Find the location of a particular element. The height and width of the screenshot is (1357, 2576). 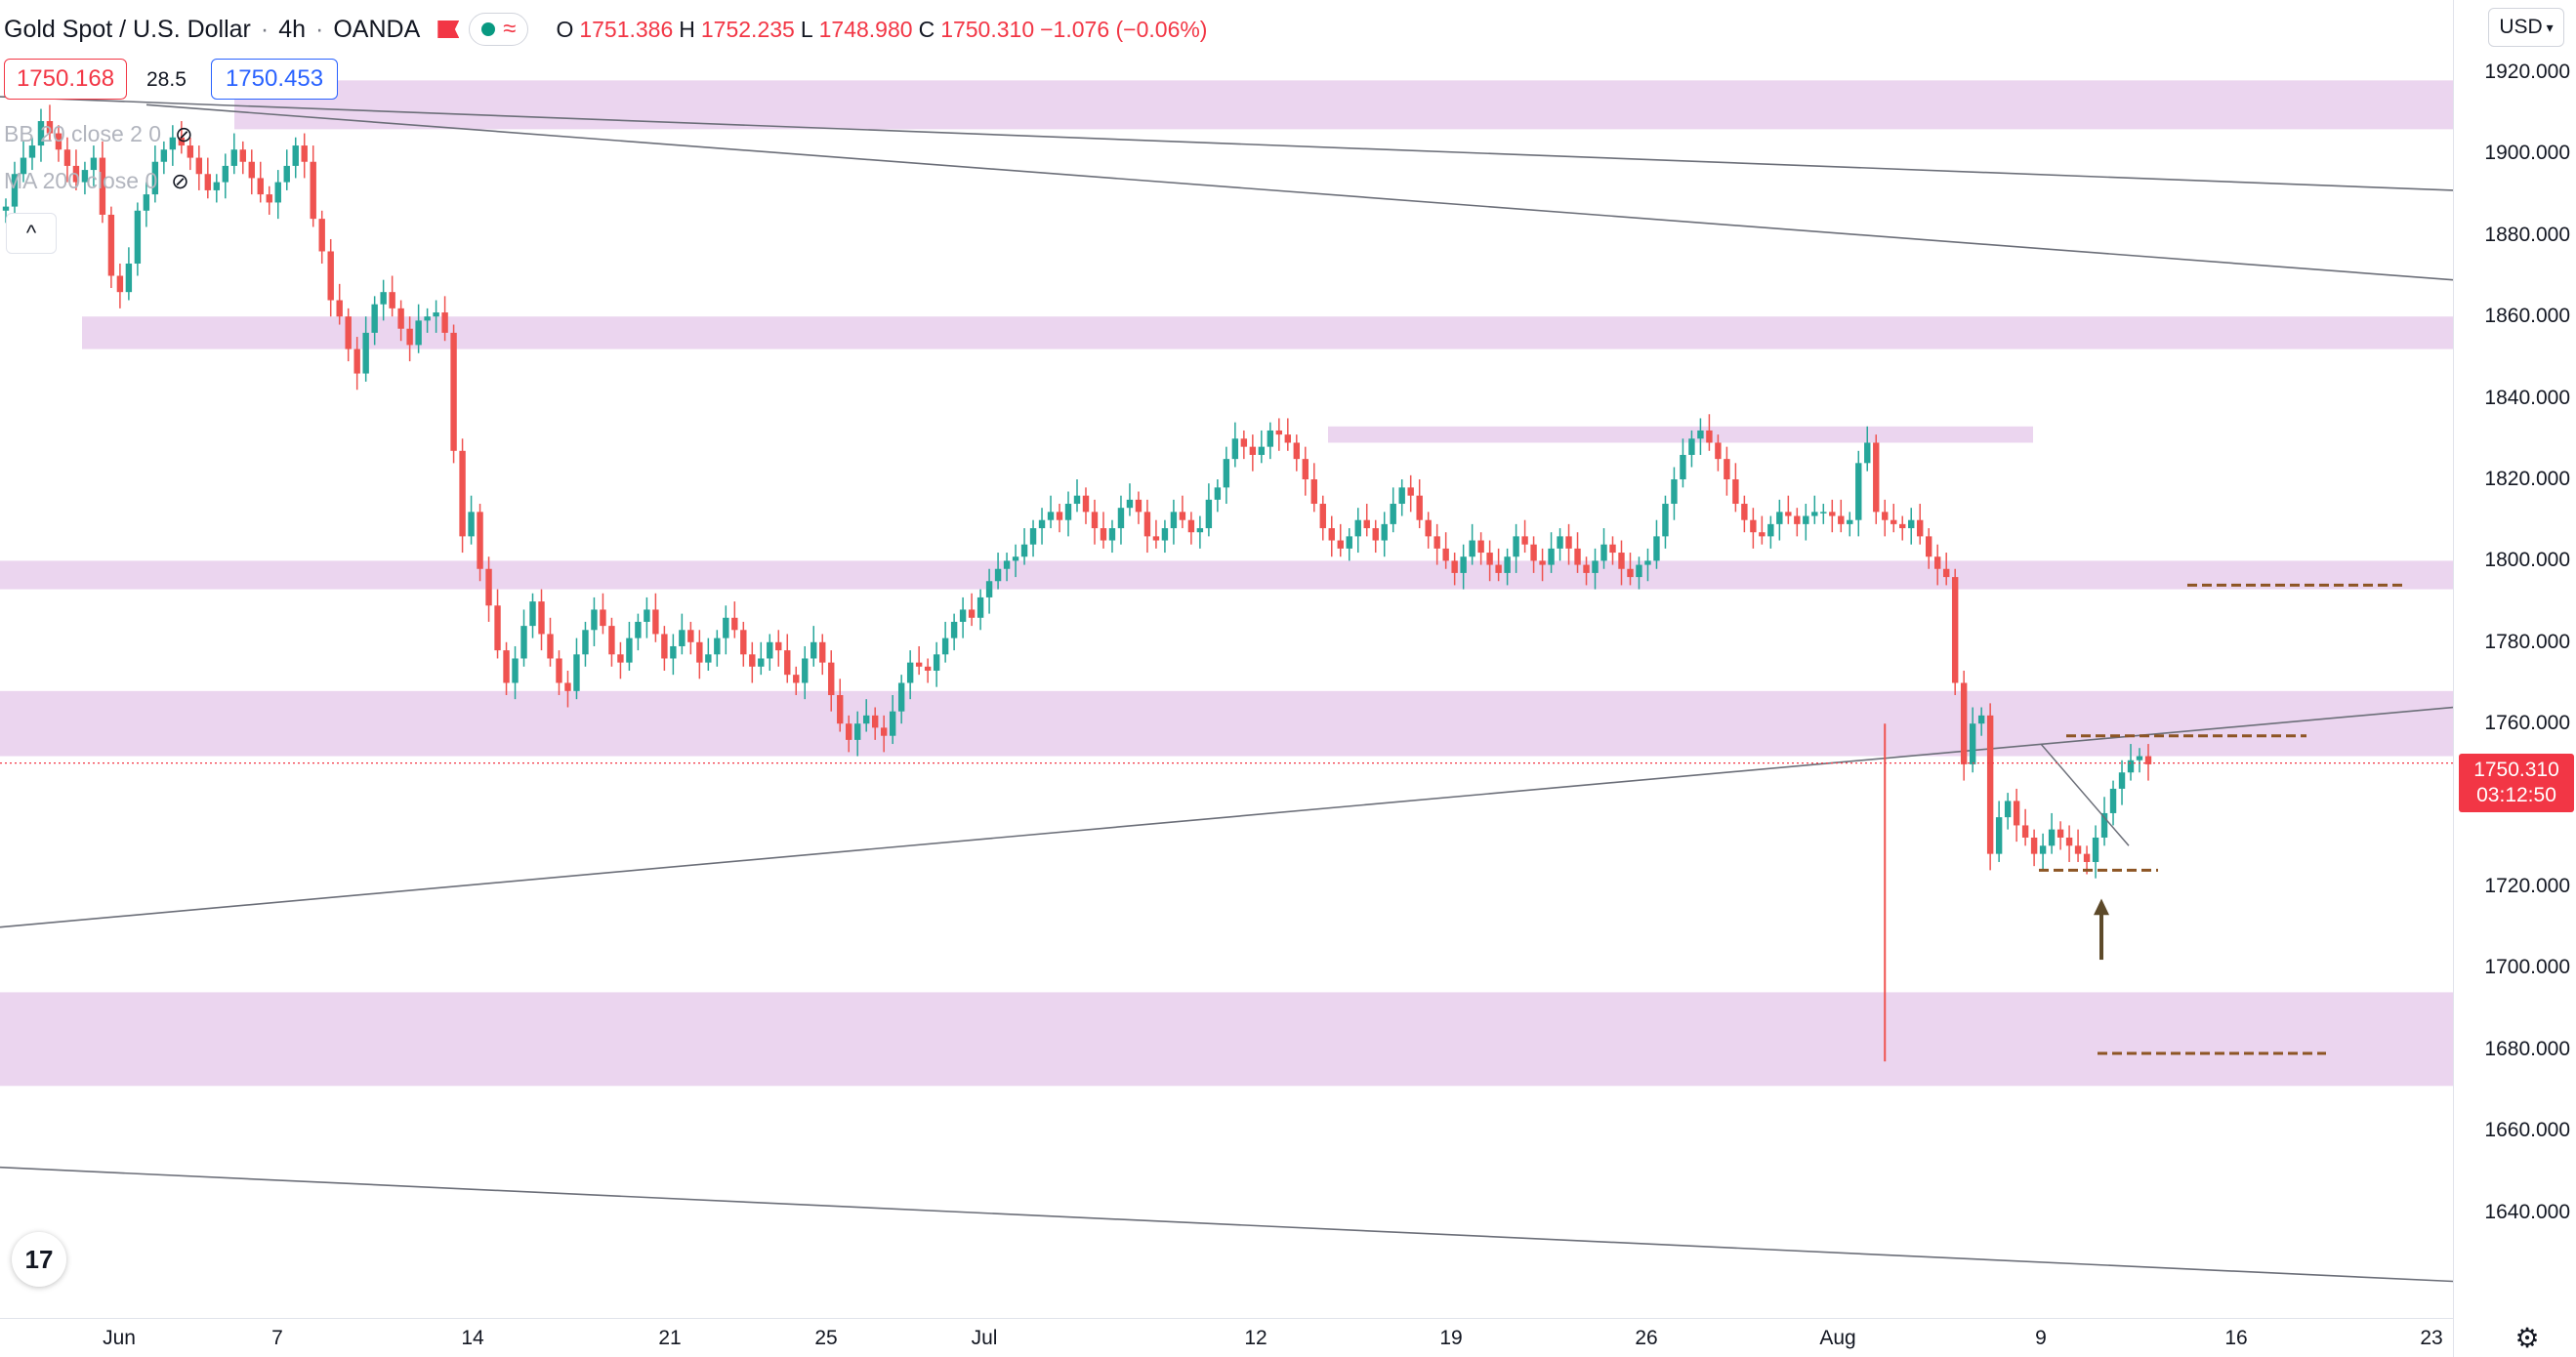

price-axis-label: 1660.000 is located at coordinates (2527, 1130).